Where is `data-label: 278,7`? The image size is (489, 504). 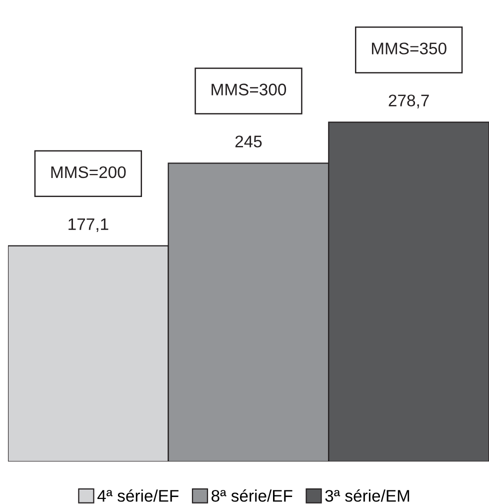
data-label: 278,7 is located at coordinates (408, 101).